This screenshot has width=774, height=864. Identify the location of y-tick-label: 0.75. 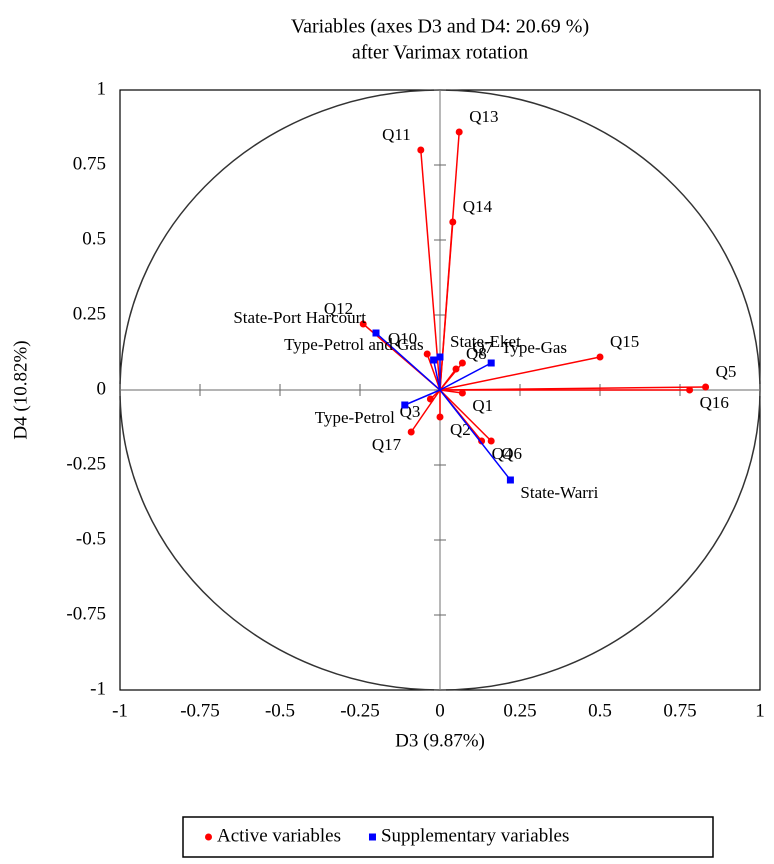
(89, 163).